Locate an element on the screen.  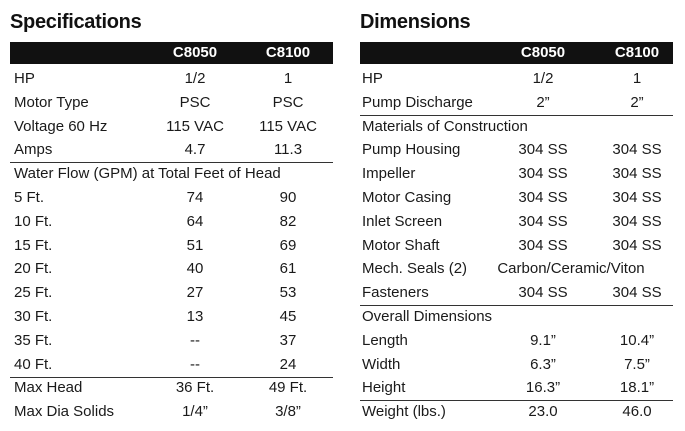
cell: 61 is located at coordinates (288, 269).